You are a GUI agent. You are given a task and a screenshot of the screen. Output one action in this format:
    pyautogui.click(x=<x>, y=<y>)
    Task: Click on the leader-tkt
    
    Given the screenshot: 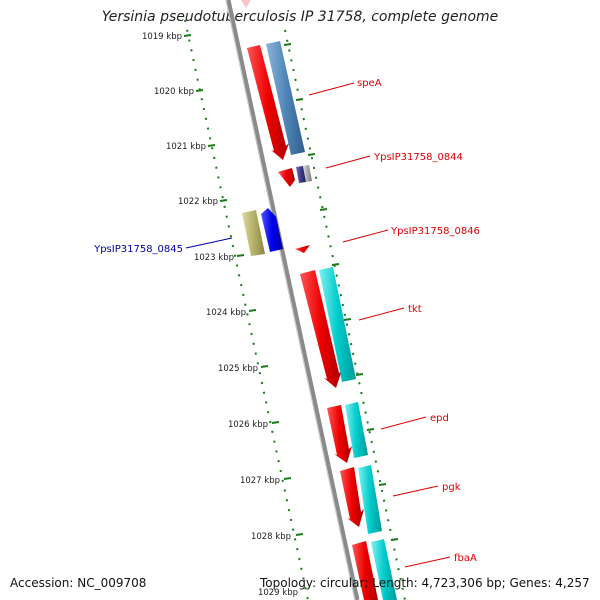 What is the action you would take?
    pyautogui.click(x=381, y=314)
    